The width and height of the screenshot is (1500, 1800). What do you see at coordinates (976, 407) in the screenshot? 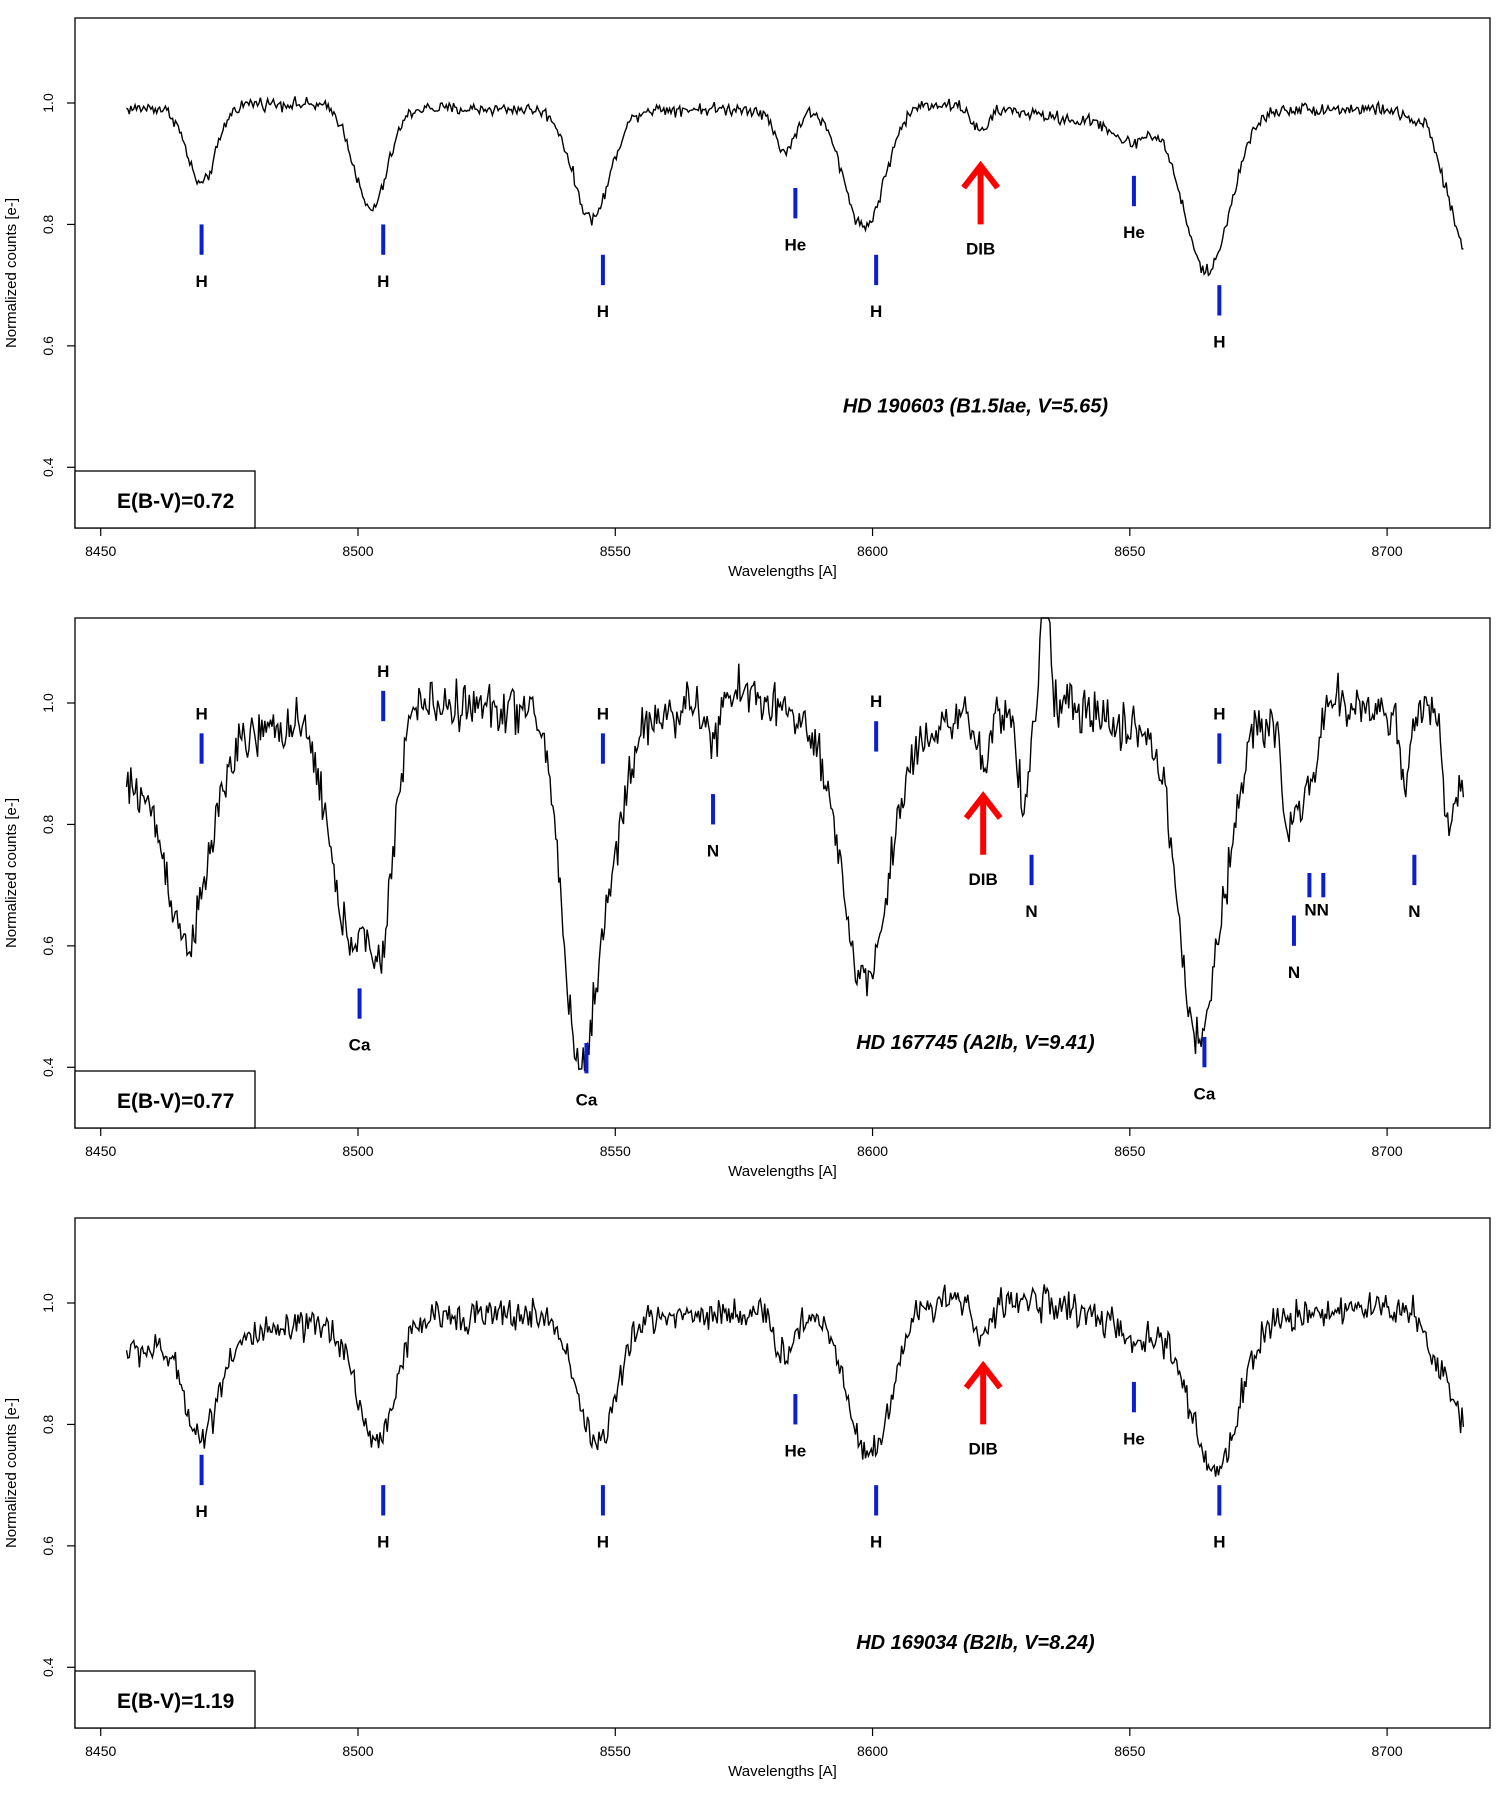
I see `star-title: HD 190603 (B1.5Iae, V=5.65)` at bounding box center [976, 407].